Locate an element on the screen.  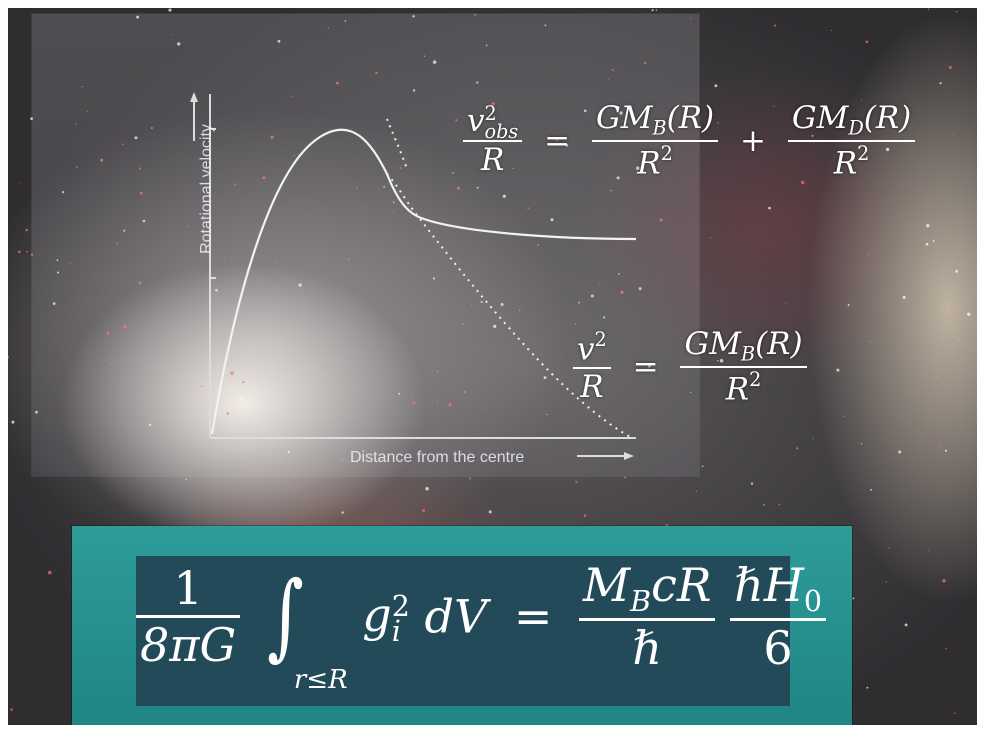
expected-curve-upper-dots is located at coordinates (397, 144).